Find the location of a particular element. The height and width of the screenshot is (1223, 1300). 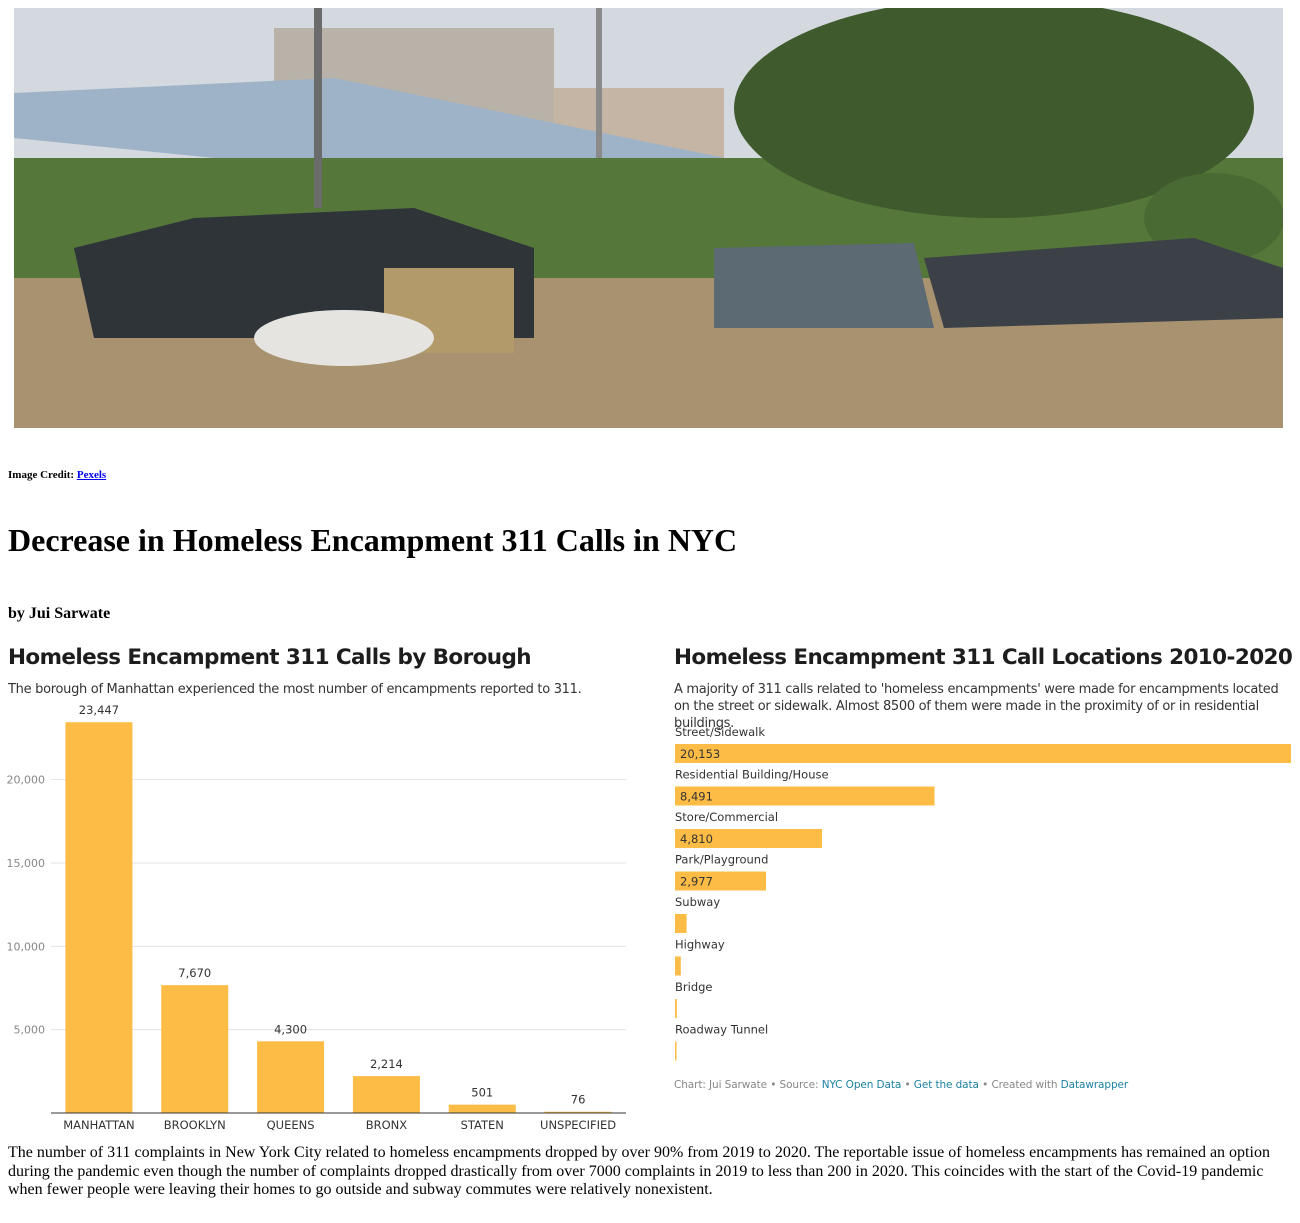

category-label: Highway is located at coordinates (700, 945).